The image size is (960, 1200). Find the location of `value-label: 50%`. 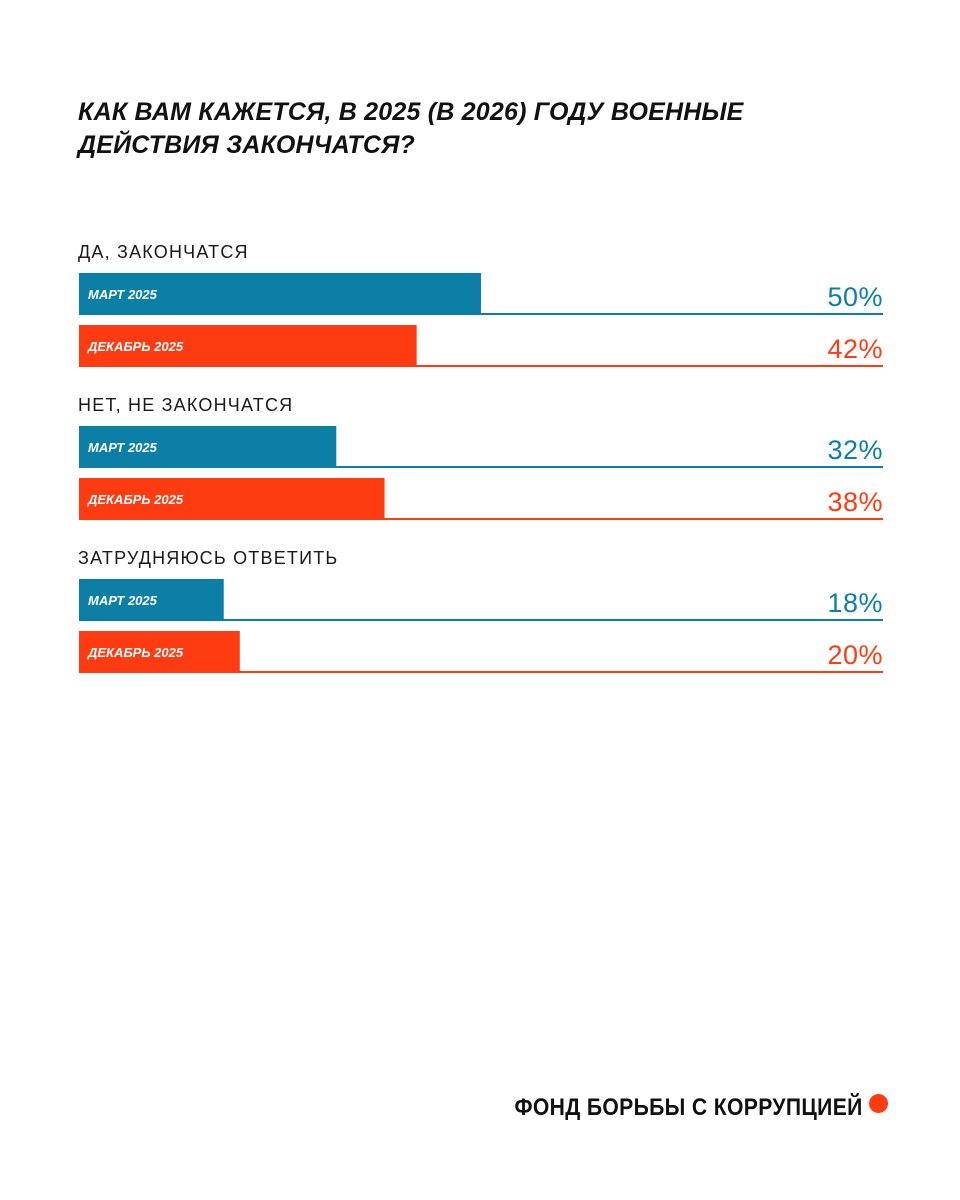

value-label: 50% is located at coordinates (855, 297).